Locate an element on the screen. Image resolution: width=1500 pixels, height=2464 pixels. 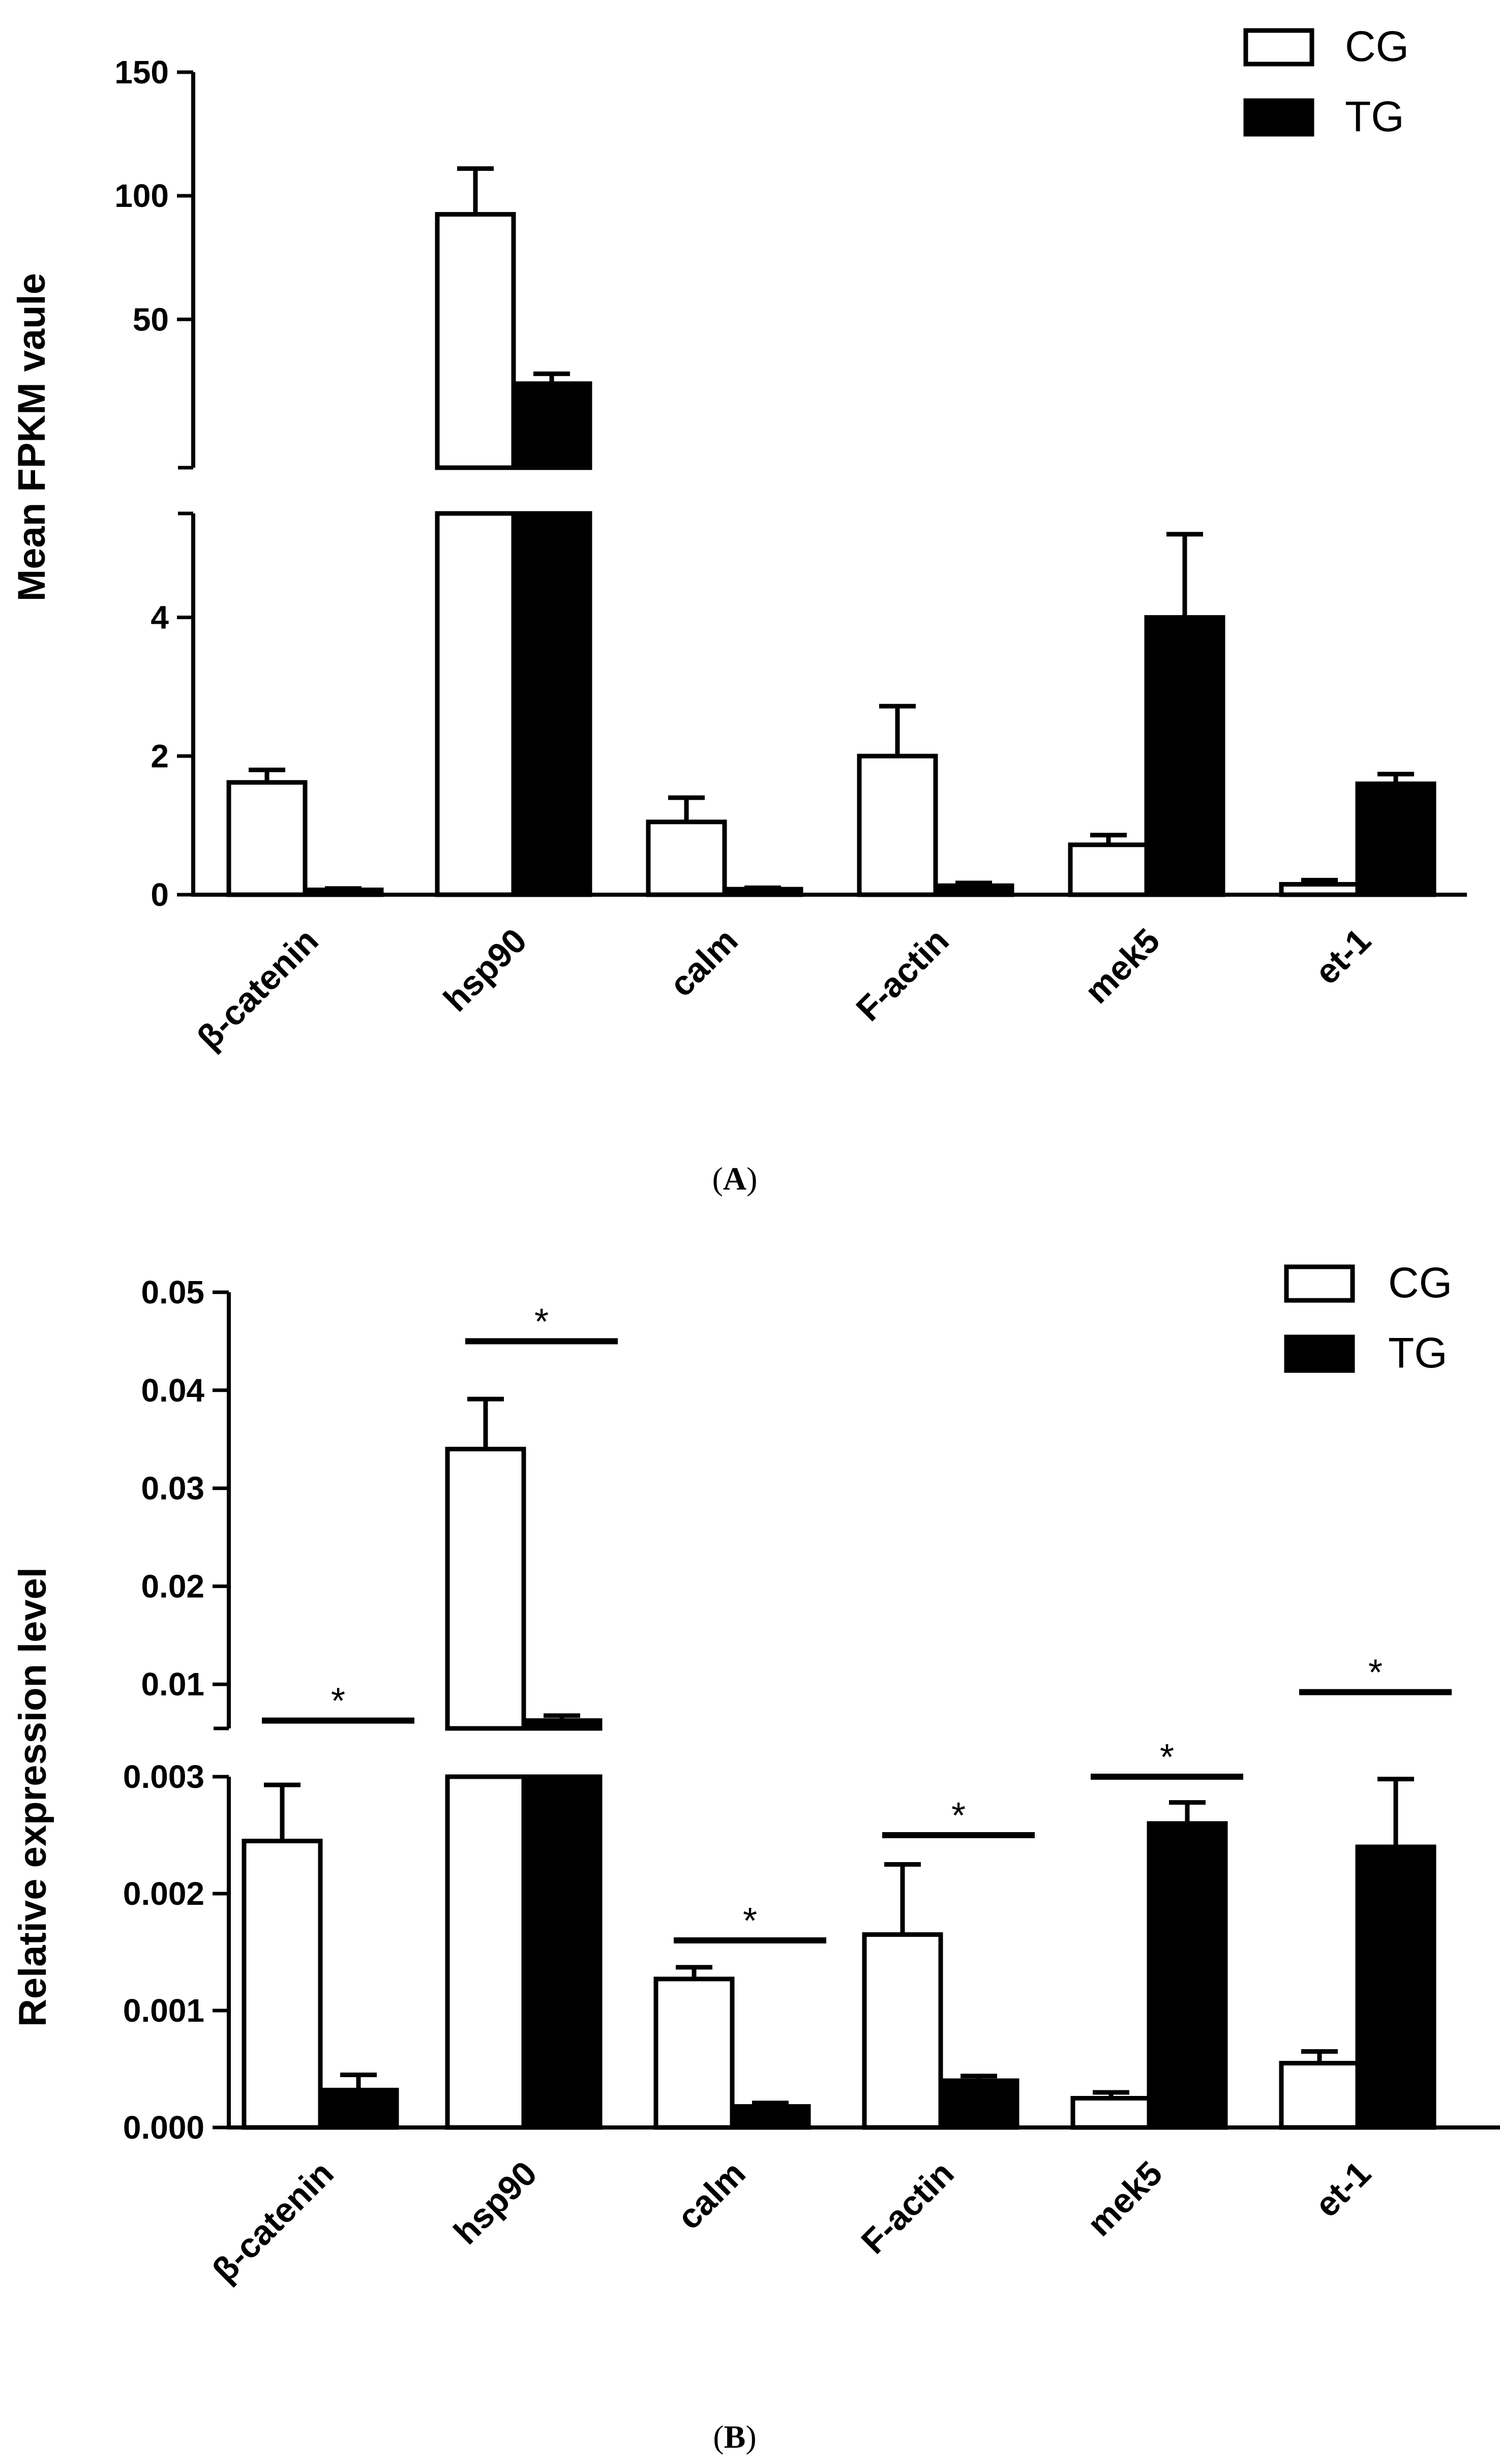
y-tick-label: 0 is located at coordinates (160, 894).